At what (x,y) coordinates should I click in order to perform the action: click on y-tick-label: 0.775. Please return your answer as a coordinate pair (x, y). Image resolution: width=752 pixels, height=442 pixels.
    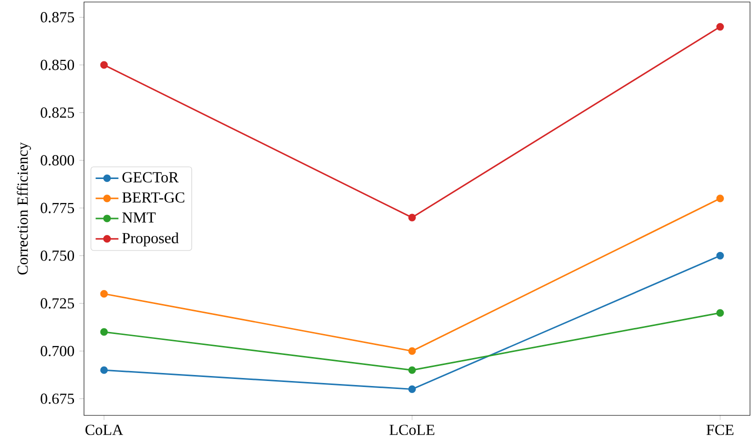
    Looking at the image, I should click on (57, 208).